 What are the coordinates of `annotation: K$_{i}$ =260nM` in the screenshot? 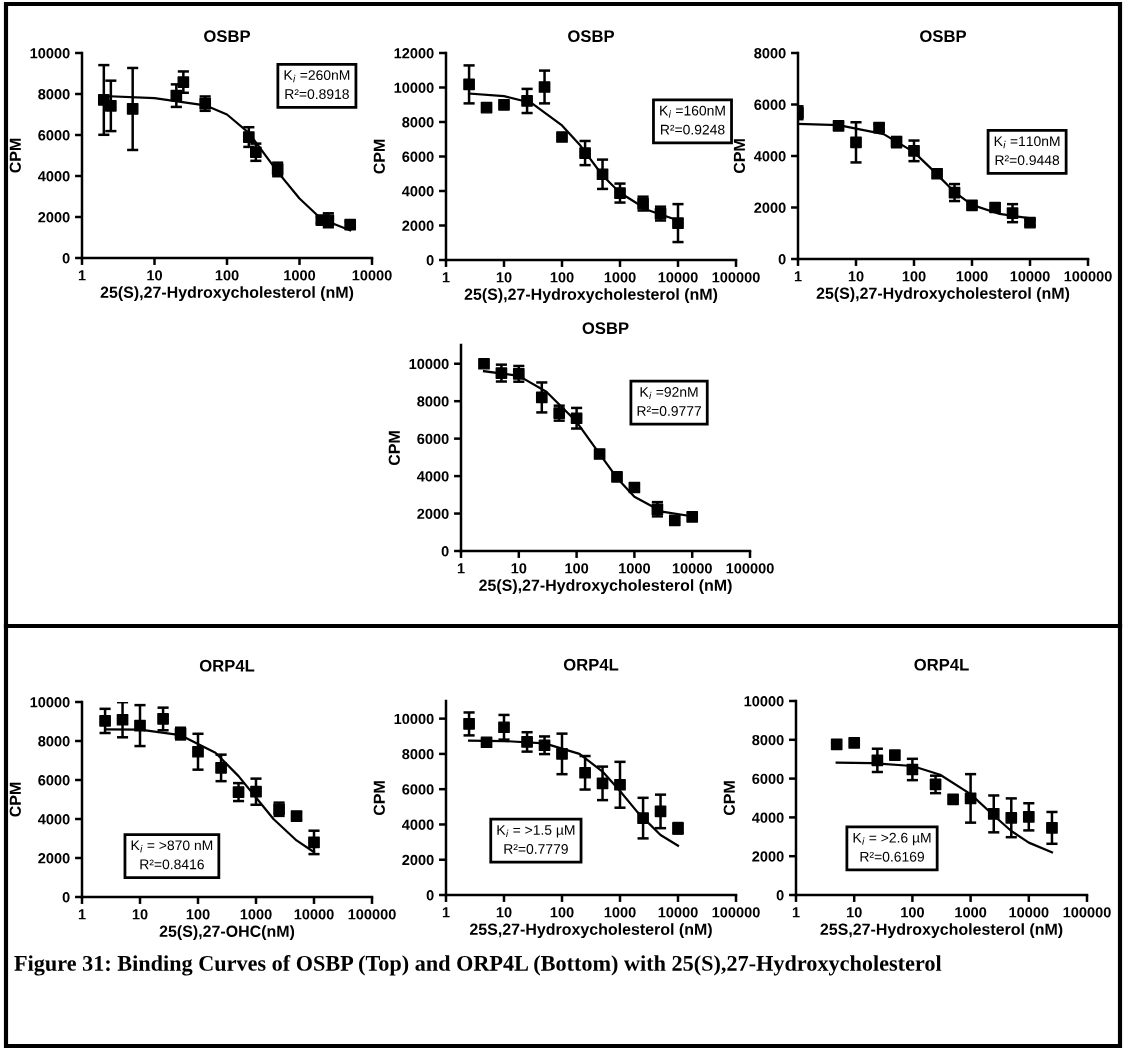 It's located at (317, 76).